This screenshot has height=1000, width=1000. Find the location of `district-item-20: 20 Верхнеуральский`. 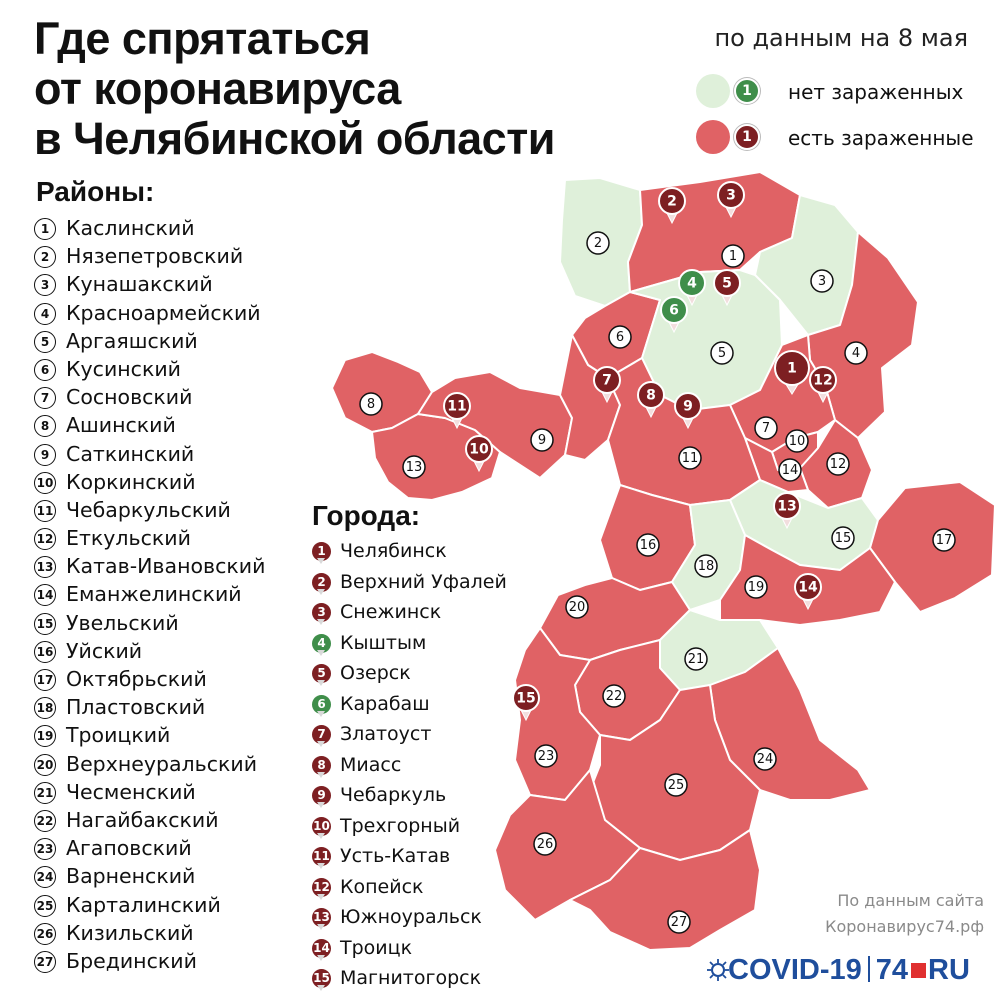

district-item-20: 20 Верхнеуральский is located at coordinates (149, 764).